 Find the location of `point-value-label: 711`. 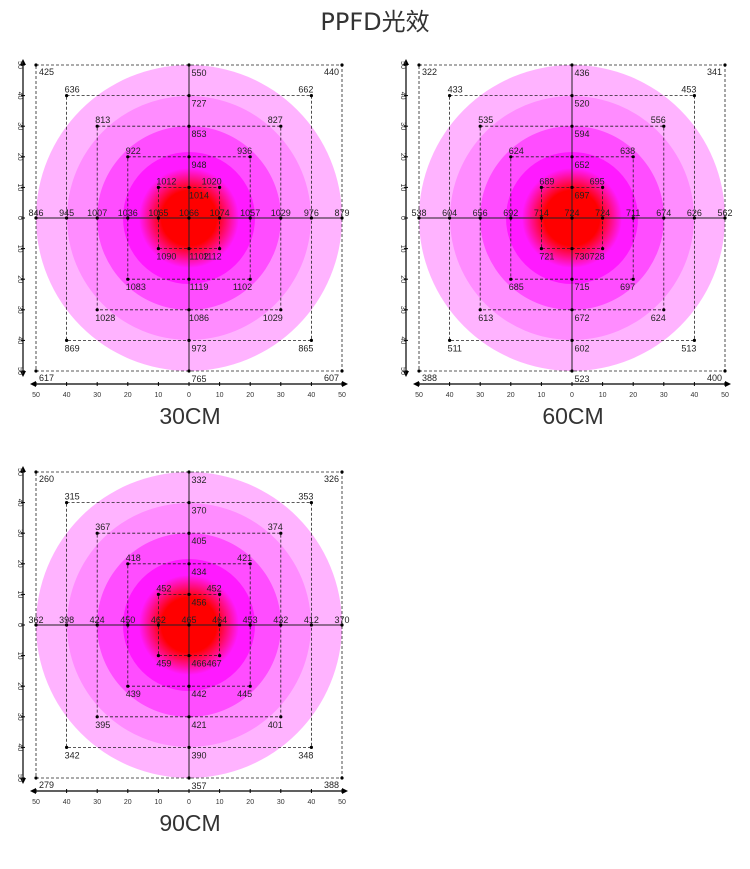

point-value-label: 711 is located at coordinates (633, 213).